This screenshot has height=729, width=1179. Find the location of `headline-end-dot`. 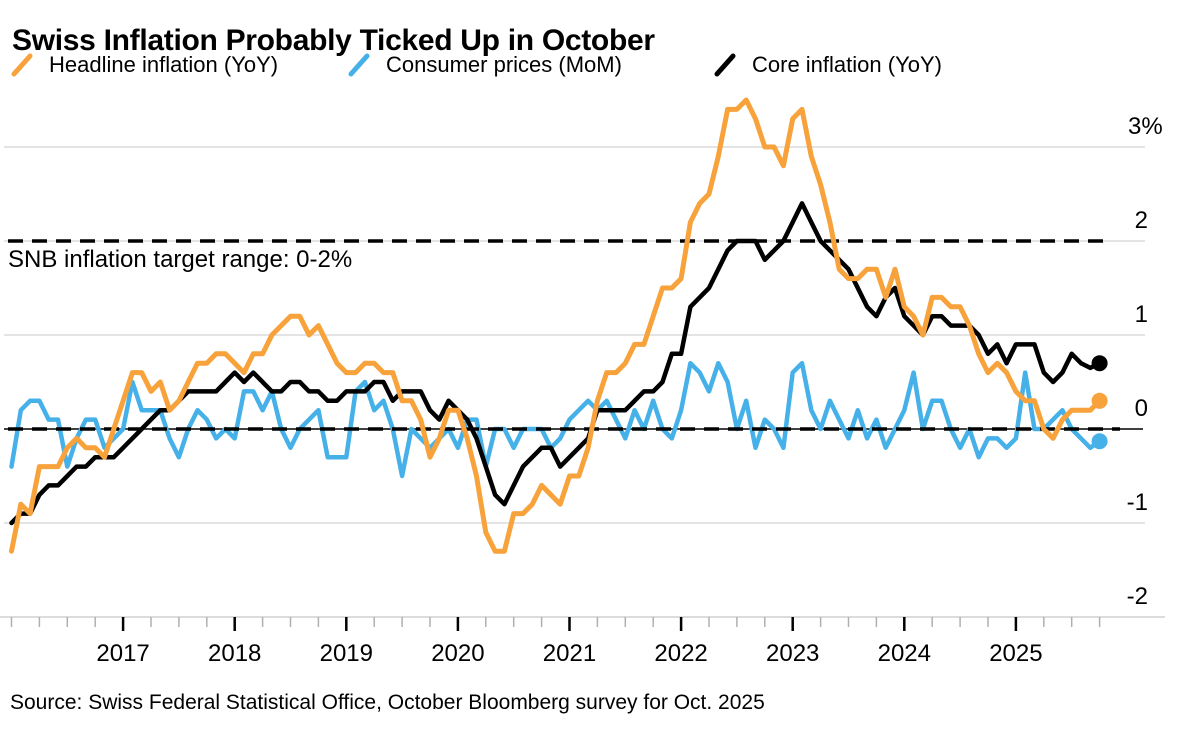

headline-end-dot is located at coordinates (1099, 400).